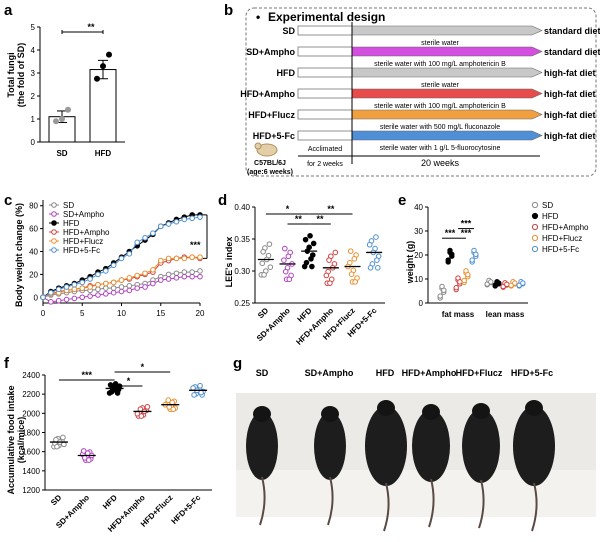 The image size is (600, 542). Describe the element at coordinates (82, 313) in the screenshot. I see `panel-c-xtick-label: 5` at that location.